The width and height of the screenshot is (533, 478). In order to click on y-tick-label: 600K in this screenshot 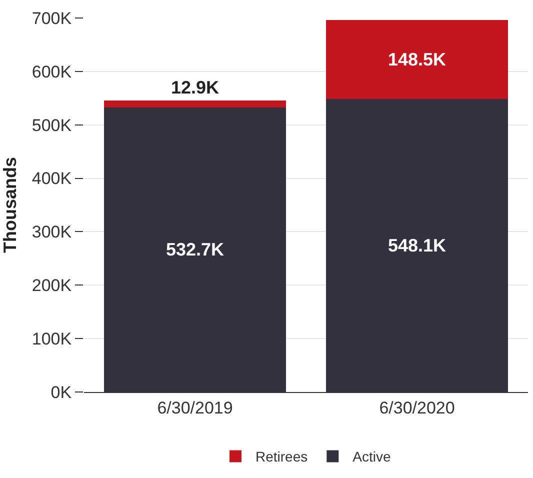, I will do `click(52, 72)`.